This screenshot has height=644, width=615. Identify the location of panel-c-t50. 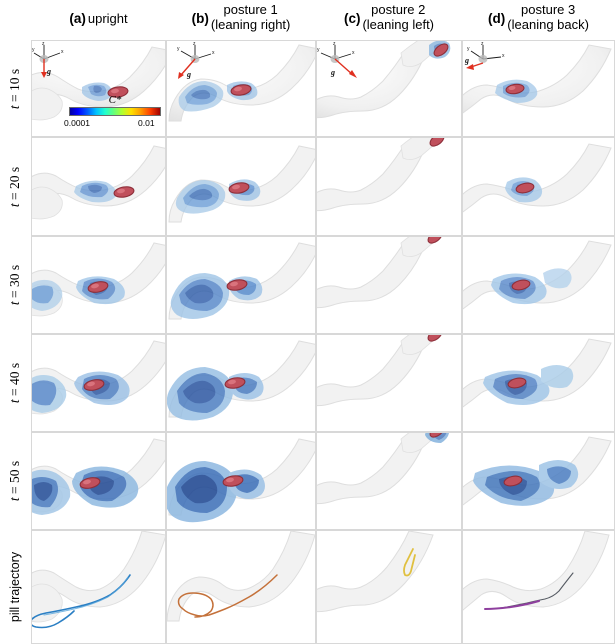
(389, 481).